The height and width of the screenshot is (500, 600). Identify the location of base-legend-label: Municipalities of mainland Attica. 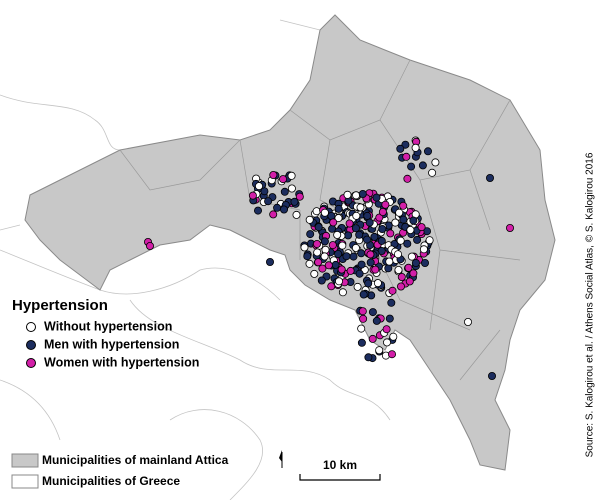
(135, 460).